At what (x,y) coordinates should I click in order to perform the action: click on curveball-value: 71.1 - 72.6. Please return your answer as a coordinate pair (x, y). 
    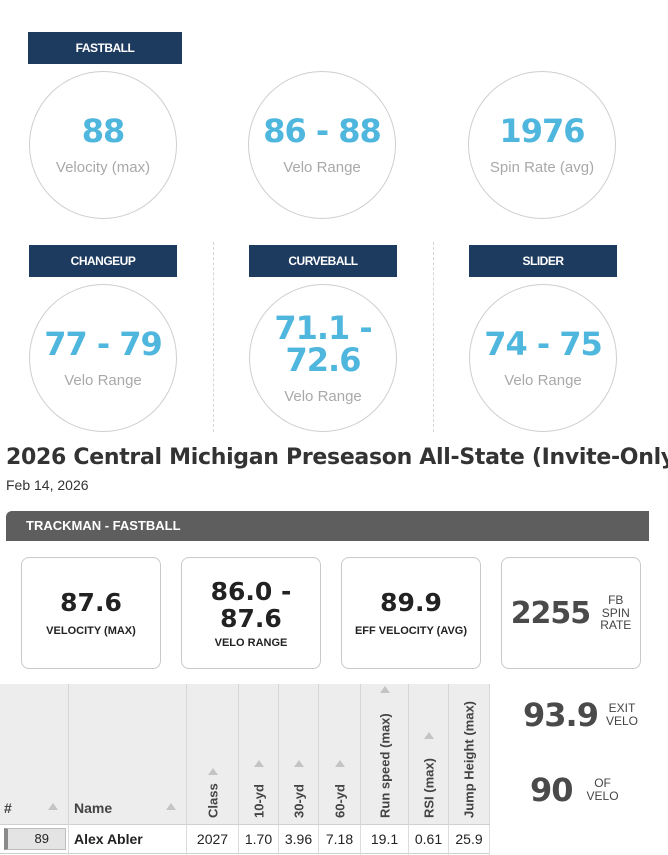
    Looking at the image, I should click on (323, 343).